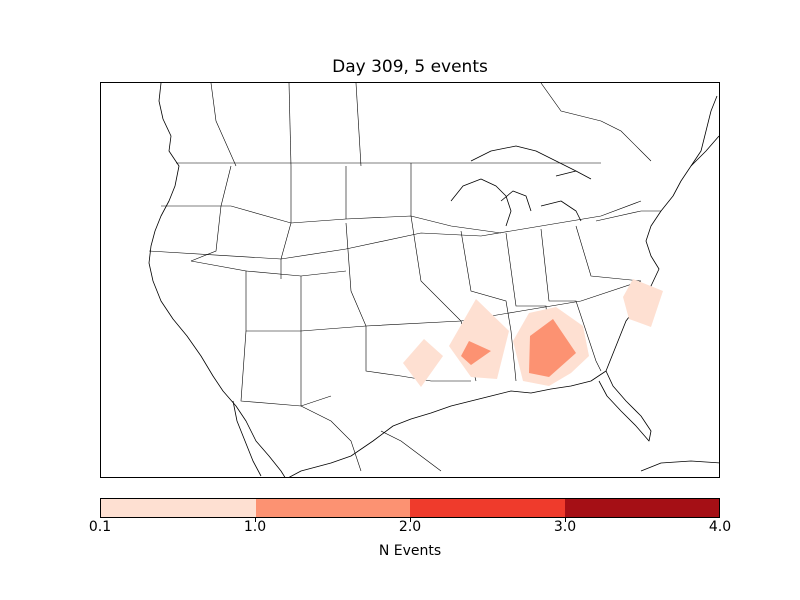 The height and width of the screenshot is (600, 800). I want to click on gulf-coastline, so click(447, 423).